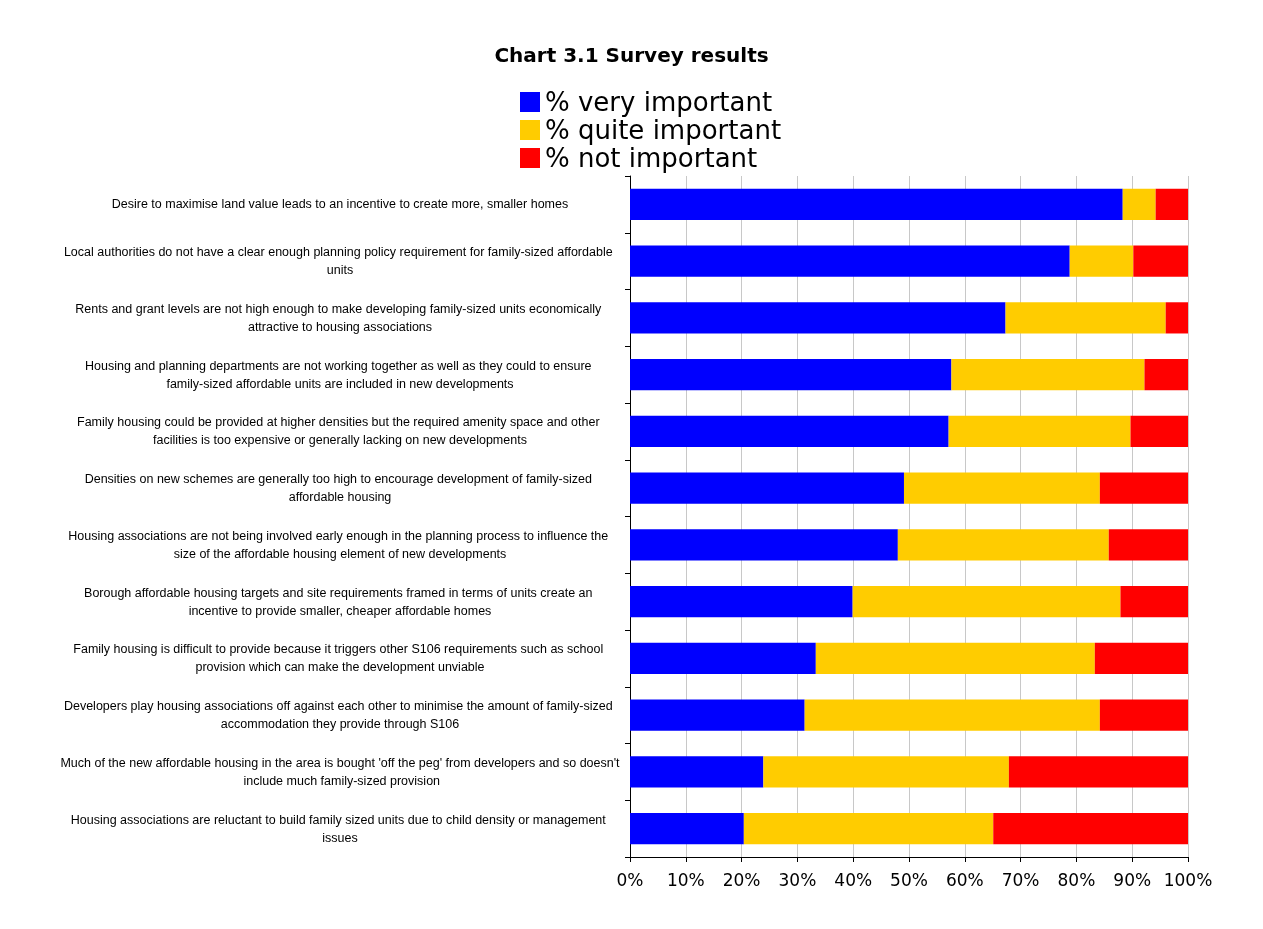 The height and width of the screenshot is (929, 1263). I want to click on x-tick-label: 0%, so click(630, 879).